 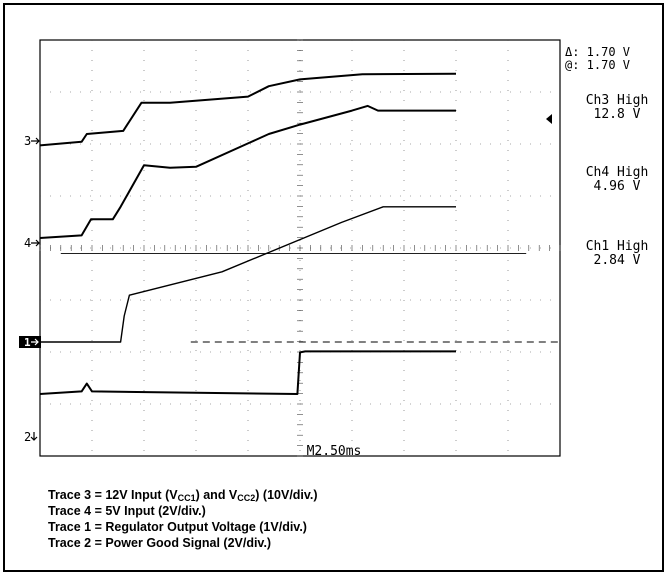 I want to click on caption-trace2: Trace 2 = Power Good Signal (2V/div.), so click(x=160, y=543).